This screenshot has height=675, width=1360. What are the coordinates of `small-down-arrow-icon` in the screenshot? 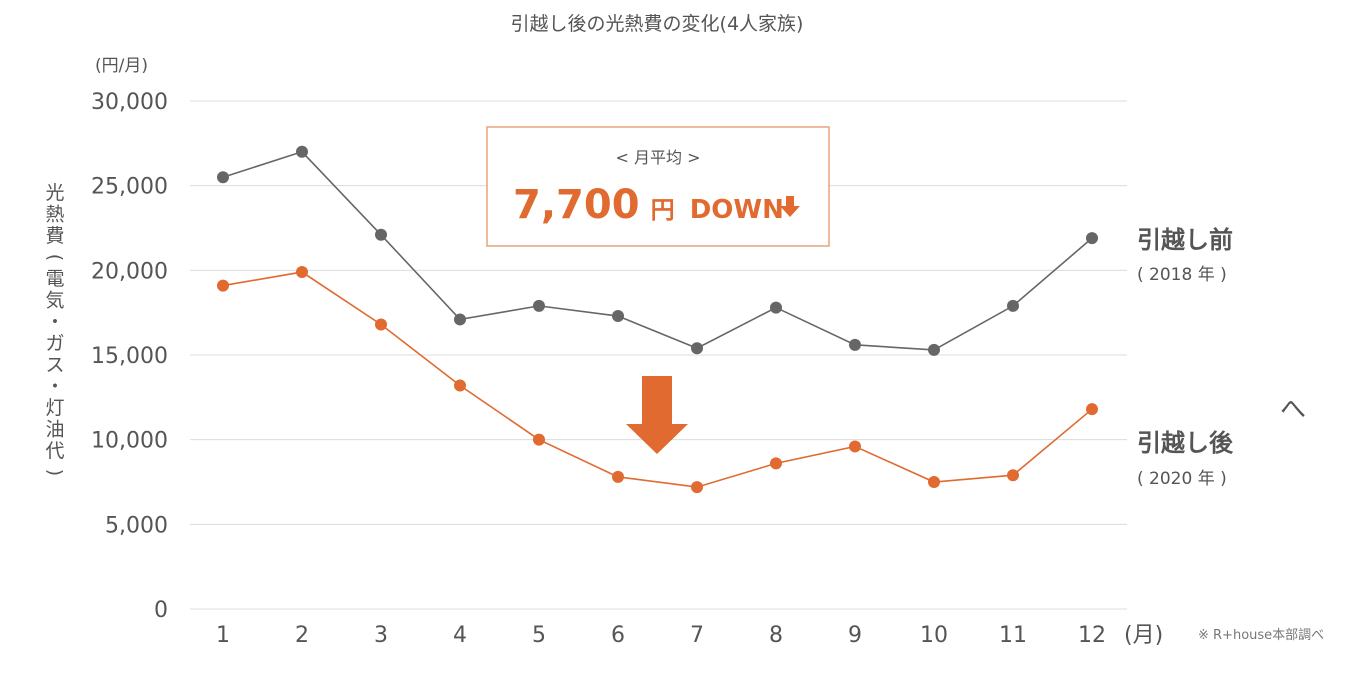 It's located at (790, 206).